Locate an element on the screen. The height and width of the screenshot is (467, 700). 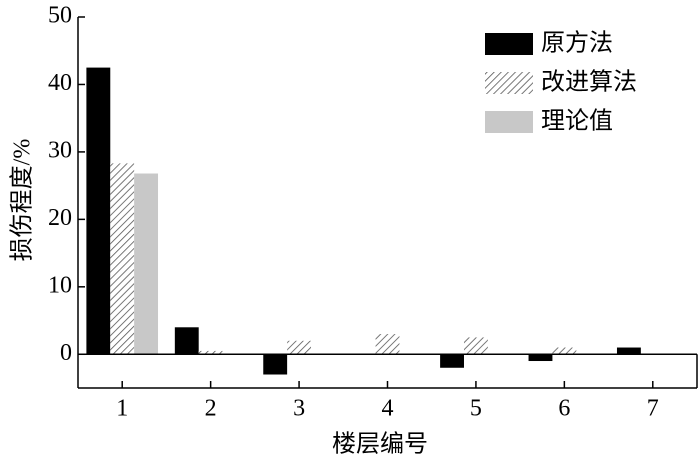
x-tick-label: 2 is located at coordinates (211, 409).